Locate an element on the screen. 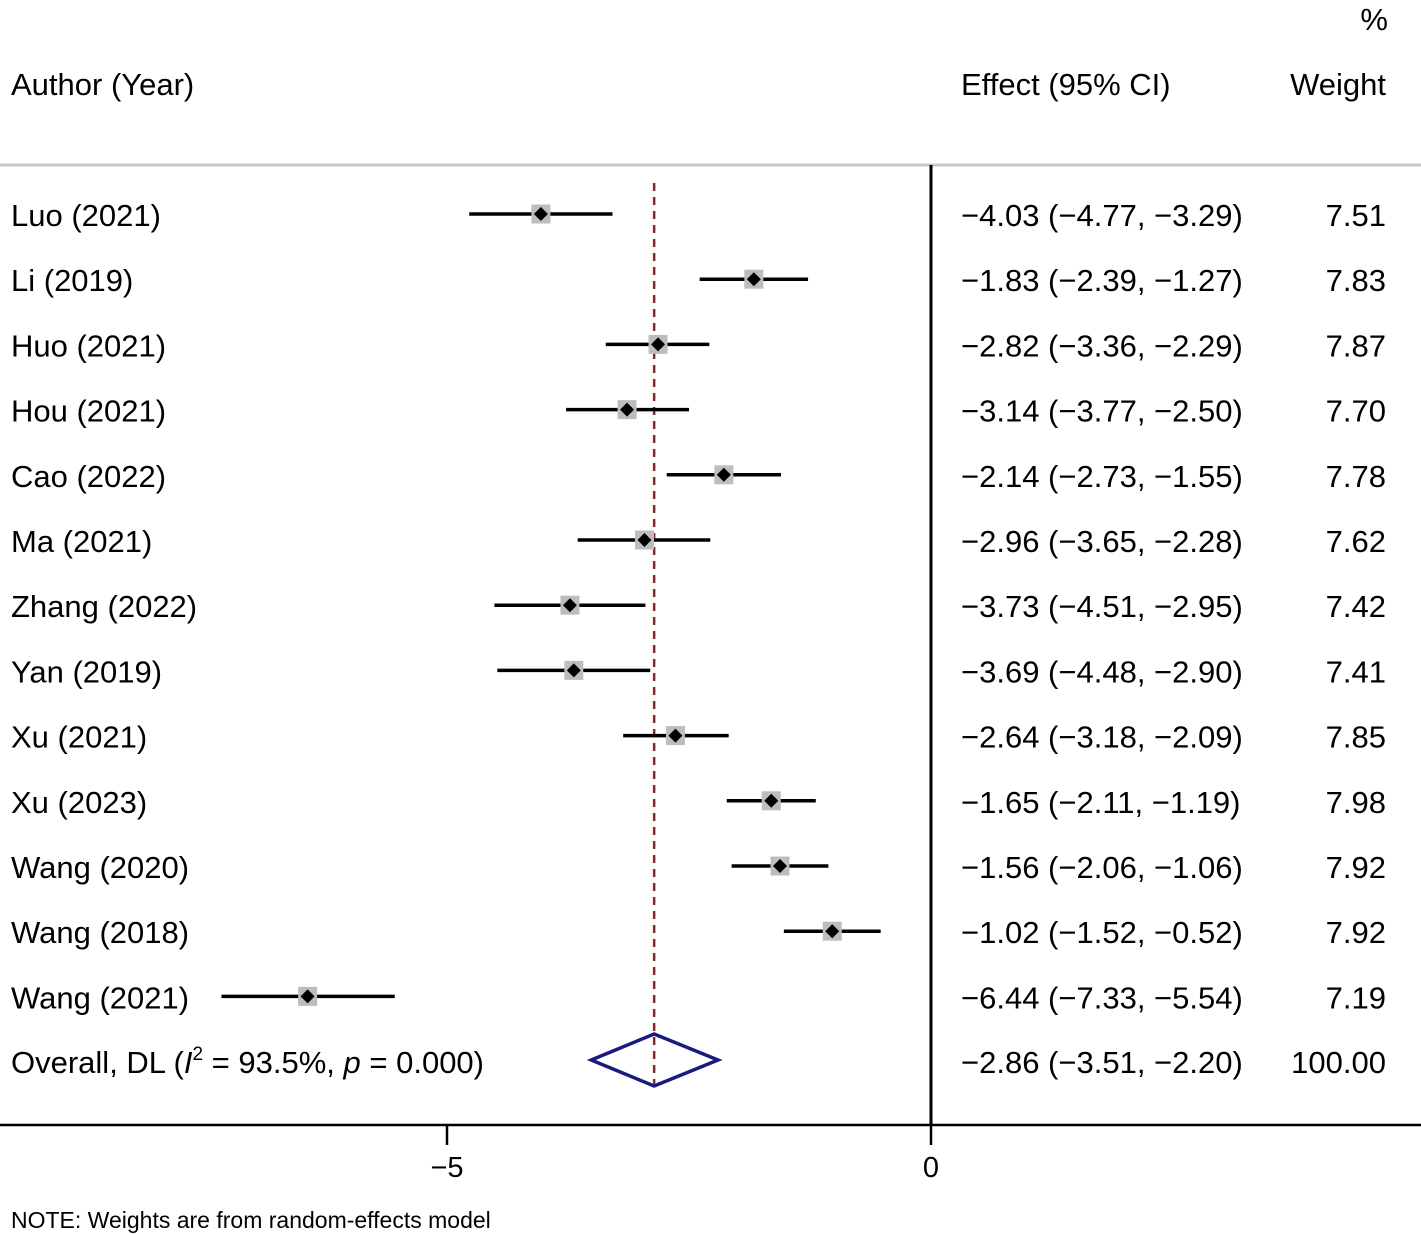 The width and height of the screenshot is (1421, 1234). study-row: Xu (2021) −2.64 (−3.18, −2.09) 7.85 is located at coordinates (698, 737).